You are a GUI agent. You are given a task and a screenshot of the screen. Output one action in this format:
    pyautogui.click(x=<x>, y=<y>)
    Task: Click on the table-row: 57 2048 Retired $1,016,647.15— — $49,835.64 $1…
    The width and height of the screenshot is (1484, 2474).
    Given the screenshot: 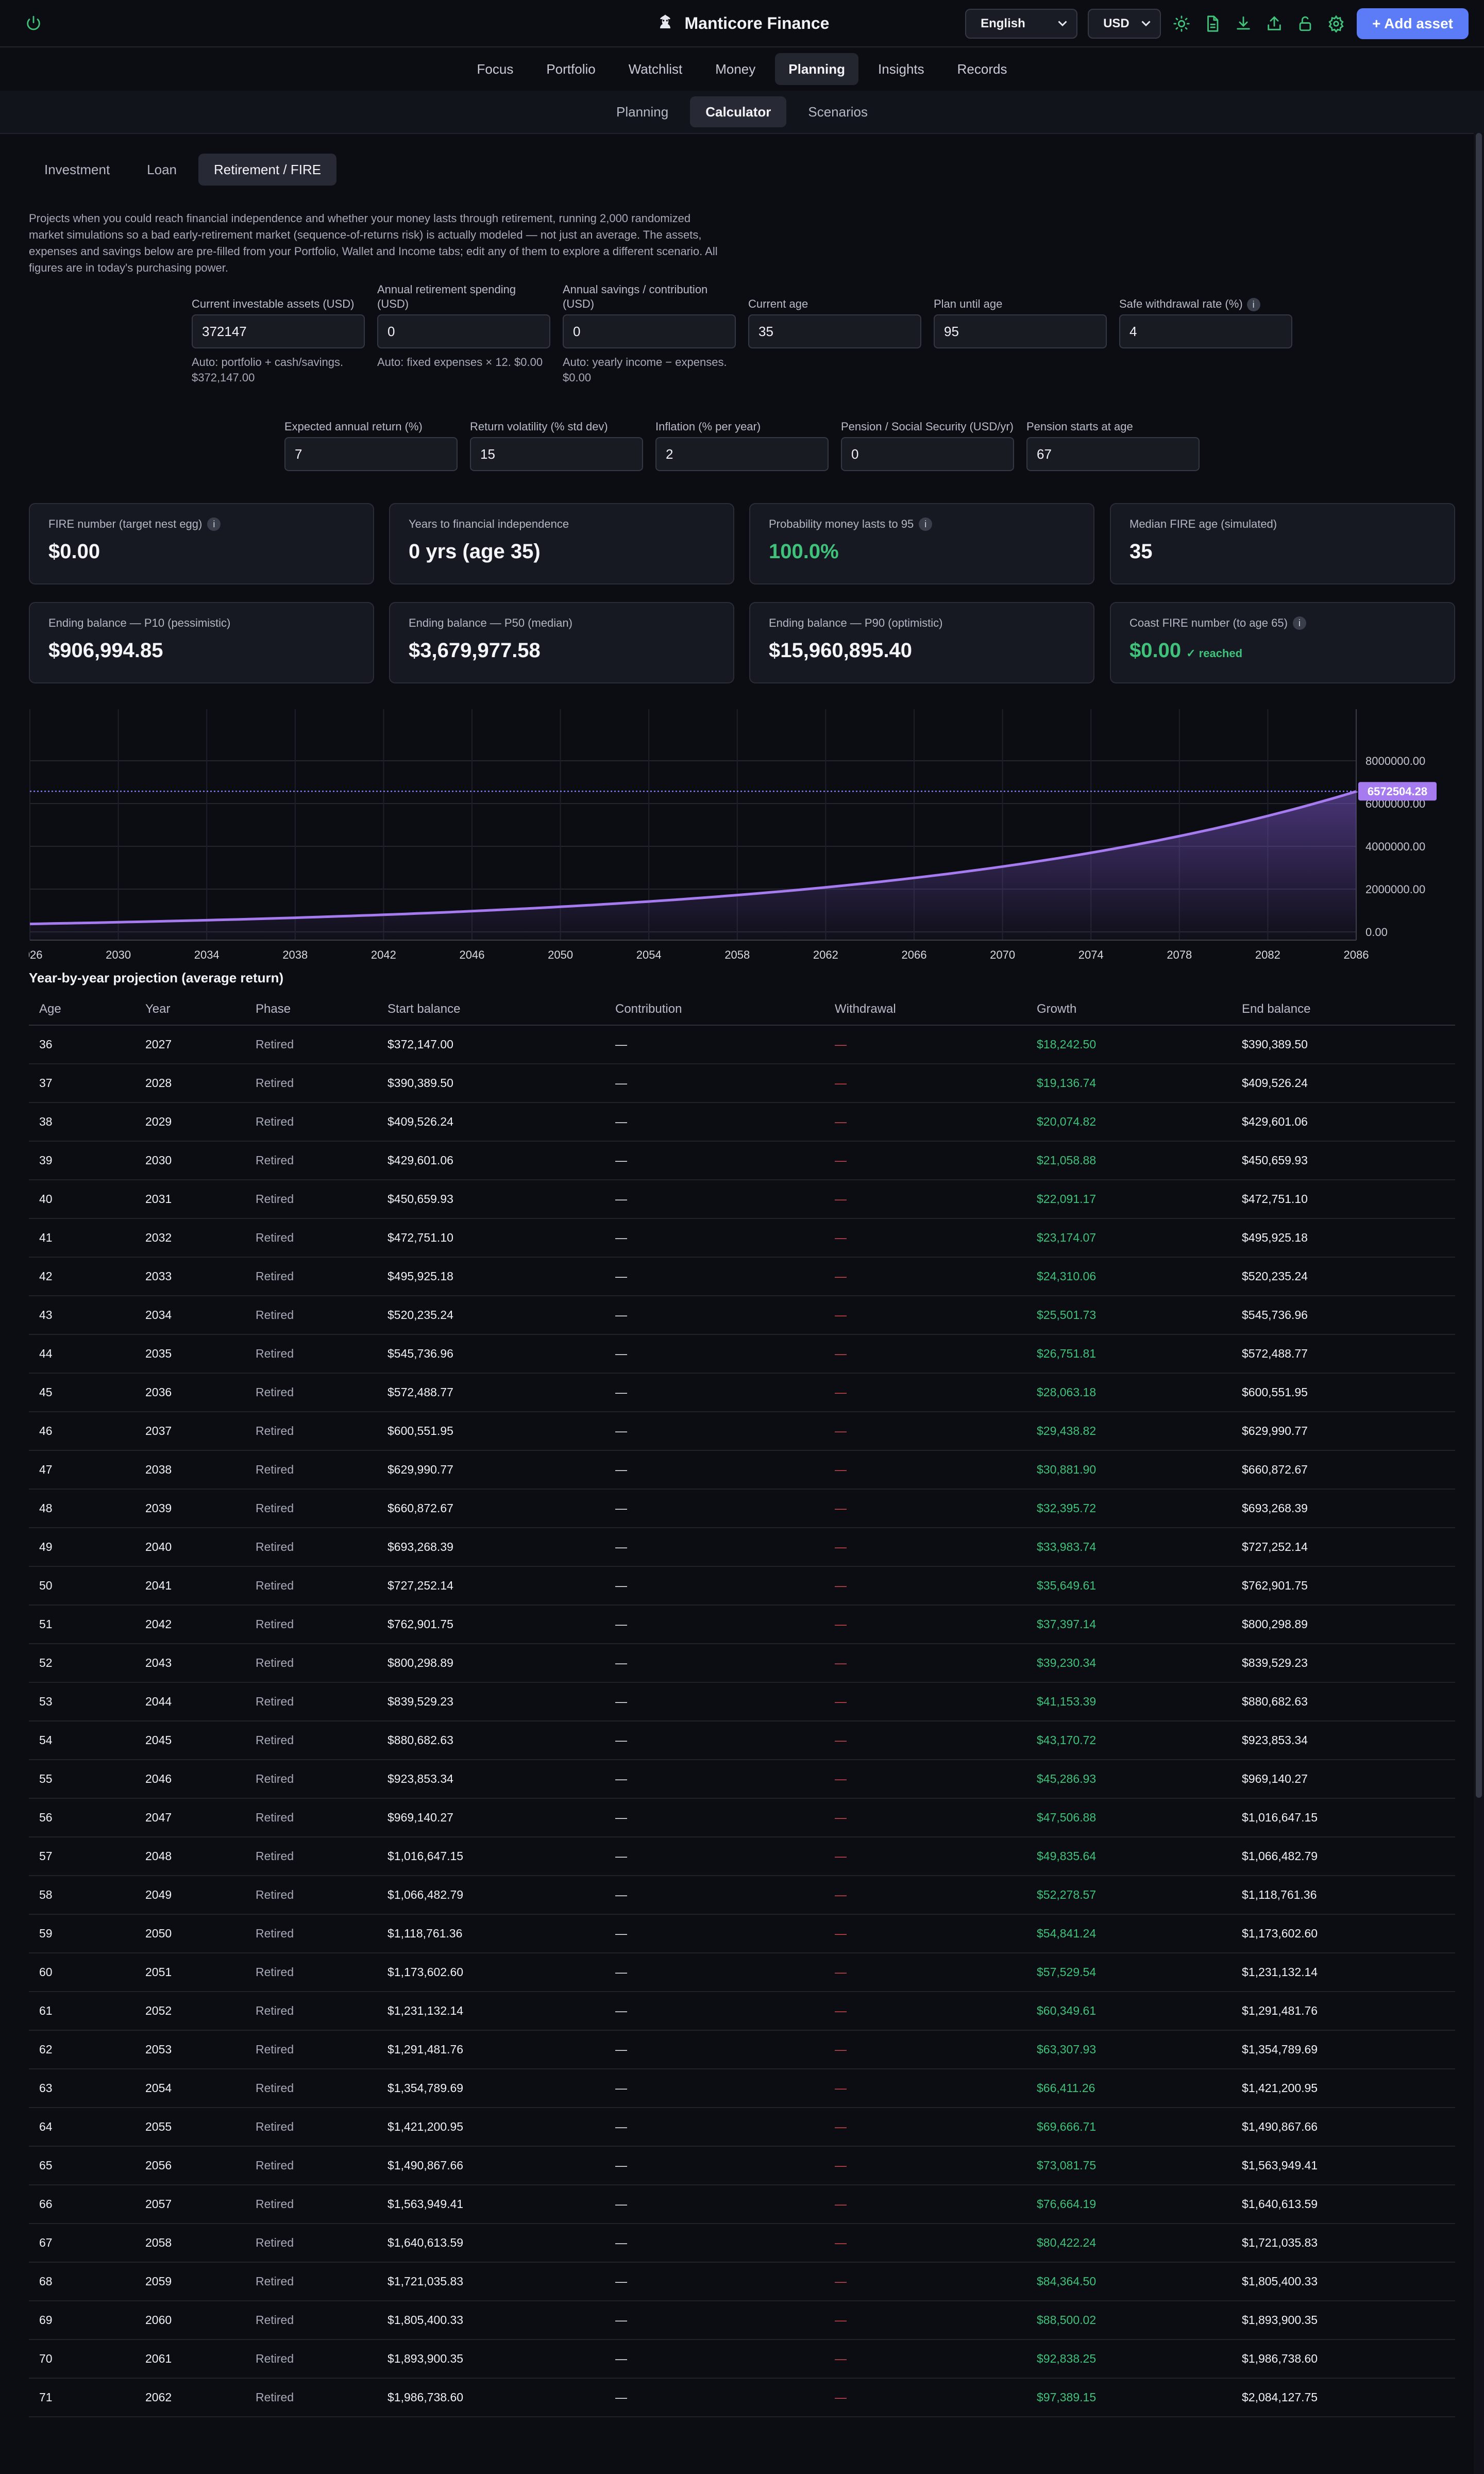 What is the action you would take?
    pyautogui.click(x=742, y=1856)
    